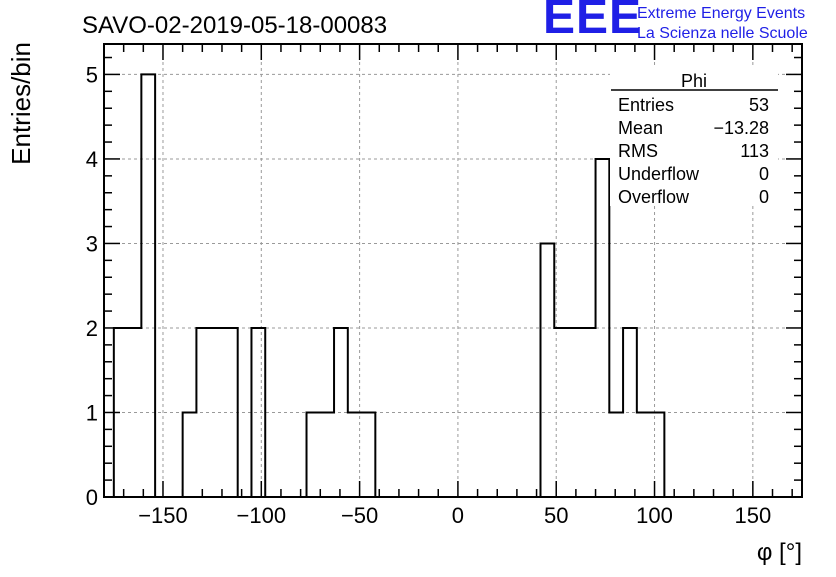 The image size is (836, 577). Describe the element at coordinates (659, 174) in the screenshot. I see `stats-label: Underflow` at that location.